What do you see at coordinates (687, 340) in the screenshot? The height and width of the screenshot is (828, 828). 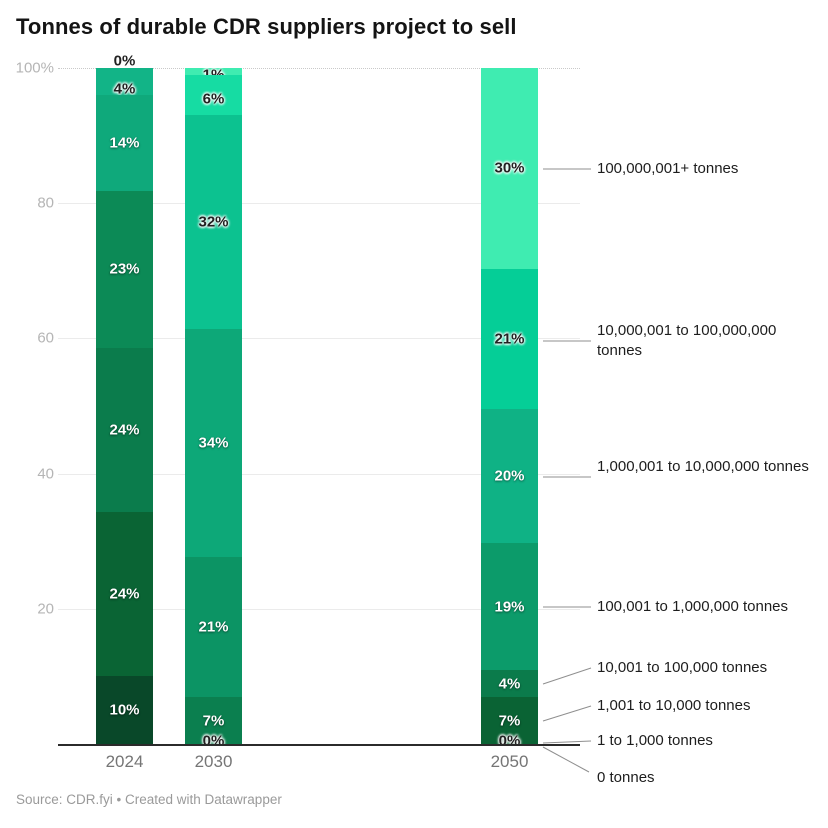 I see `category-label: 10,000,001 to 100,000,000 tonnes` at bounding box center [687, 340].